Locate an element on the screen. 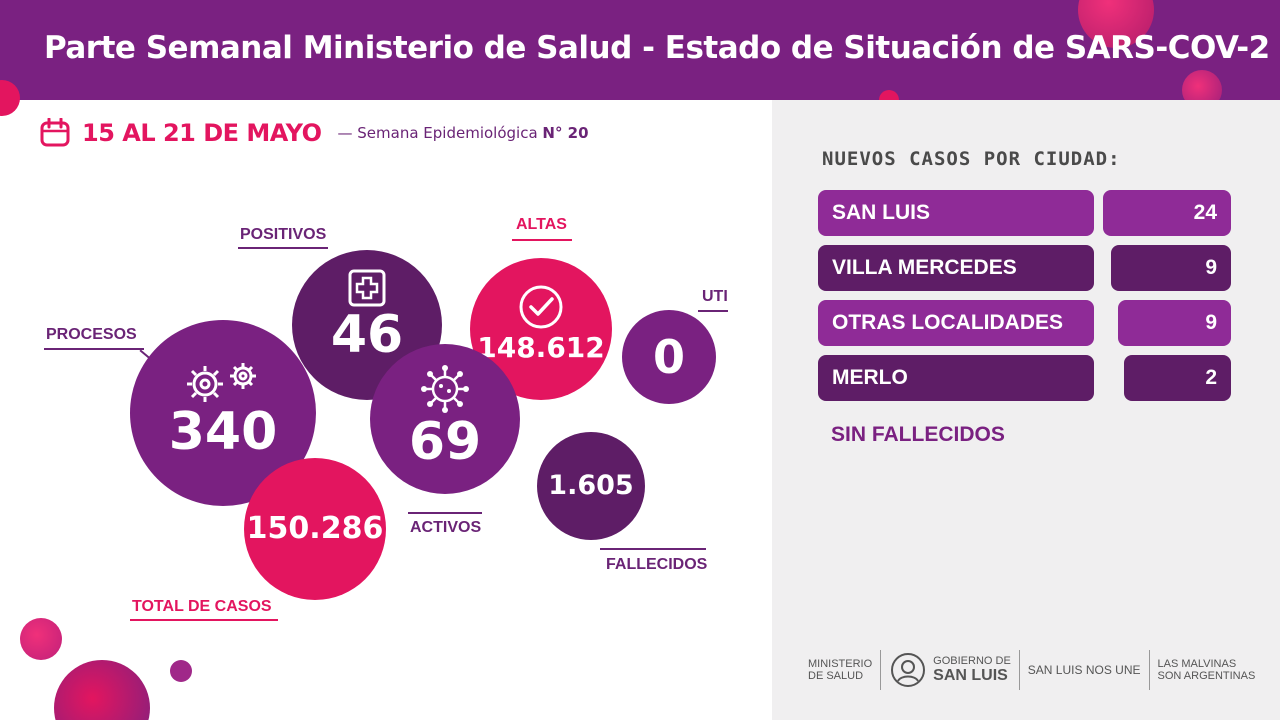 This screenshot has width=1280, height=720. slogan-text: SAN LUIS NOS UNE is located at coordinates (1084, 670).